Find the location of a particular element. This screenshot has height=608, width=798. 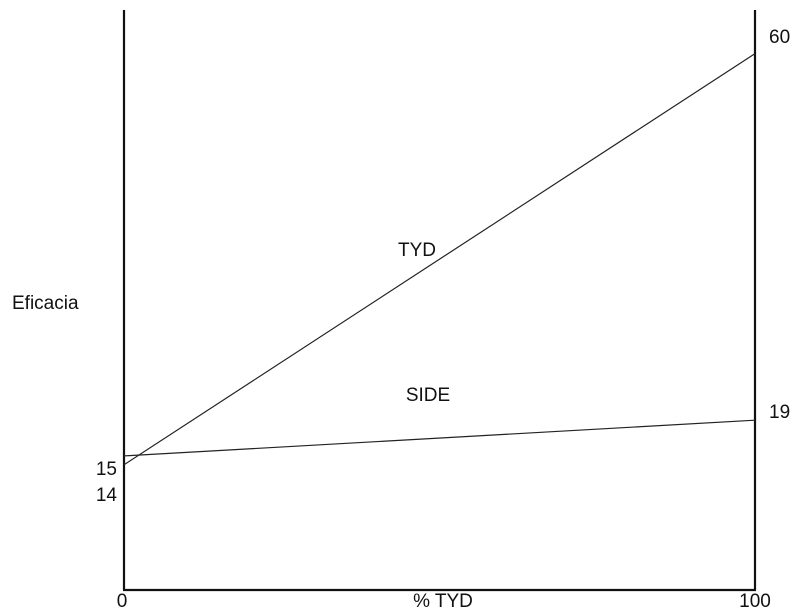

series-line-side is located at coordinates (439, 438).